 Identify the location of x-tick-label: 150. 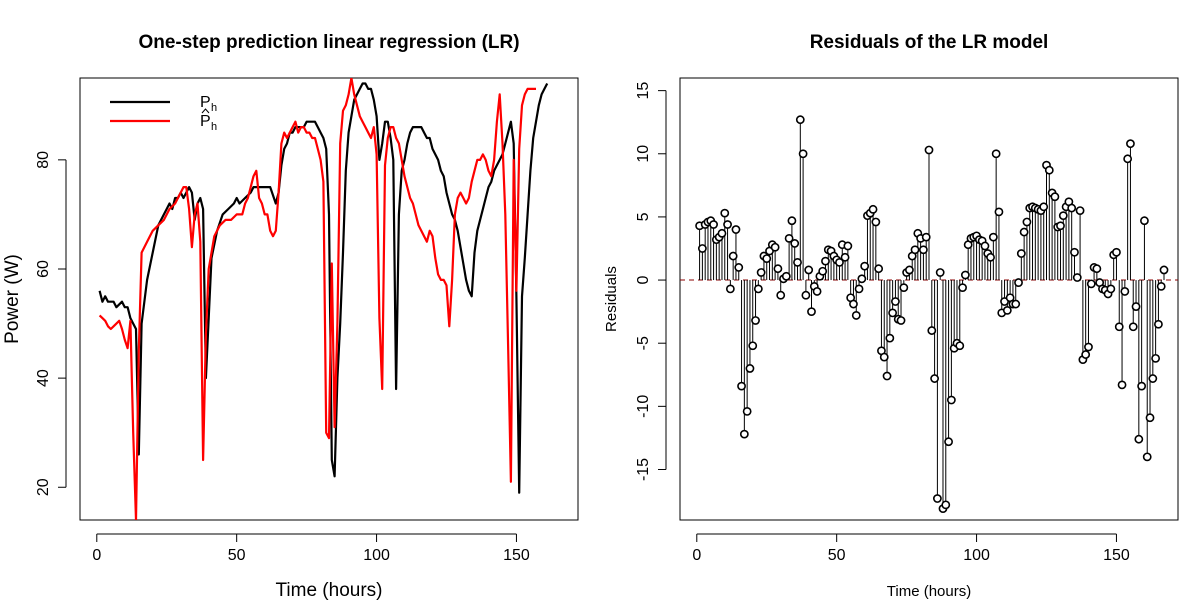
(516, 555).